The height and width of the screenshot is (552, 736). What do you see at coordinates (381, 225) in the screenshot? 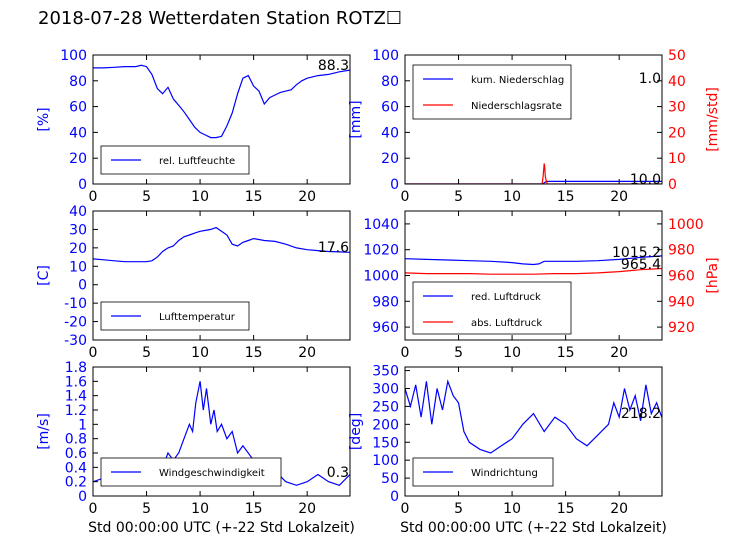
I see `y-tick-label: 1040` at bounding box center [381, 225].